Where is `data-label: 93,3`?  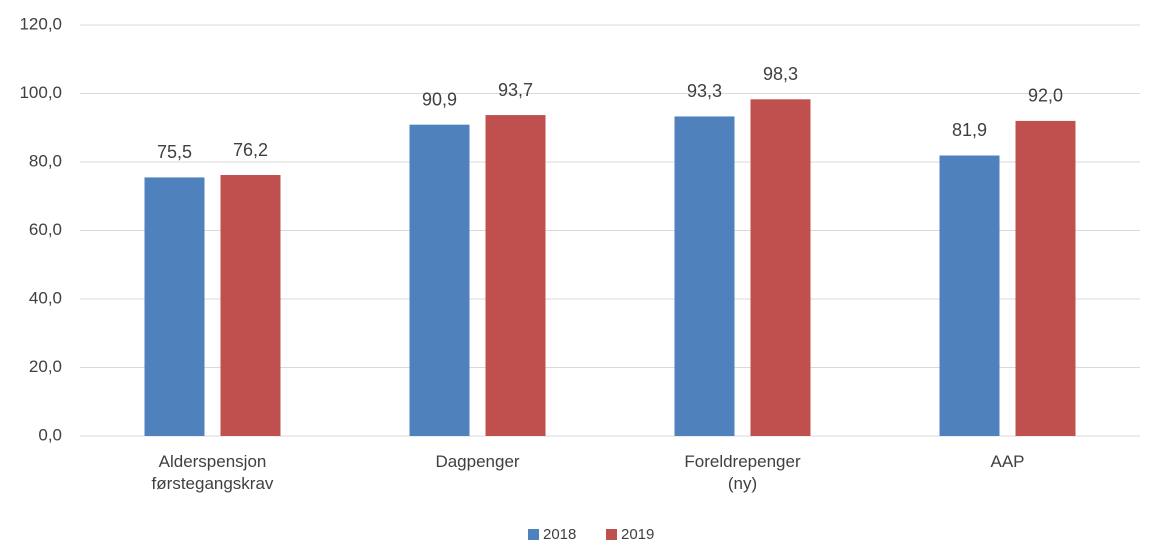 data-label: 93,3 is located at coordinates (704, 91).